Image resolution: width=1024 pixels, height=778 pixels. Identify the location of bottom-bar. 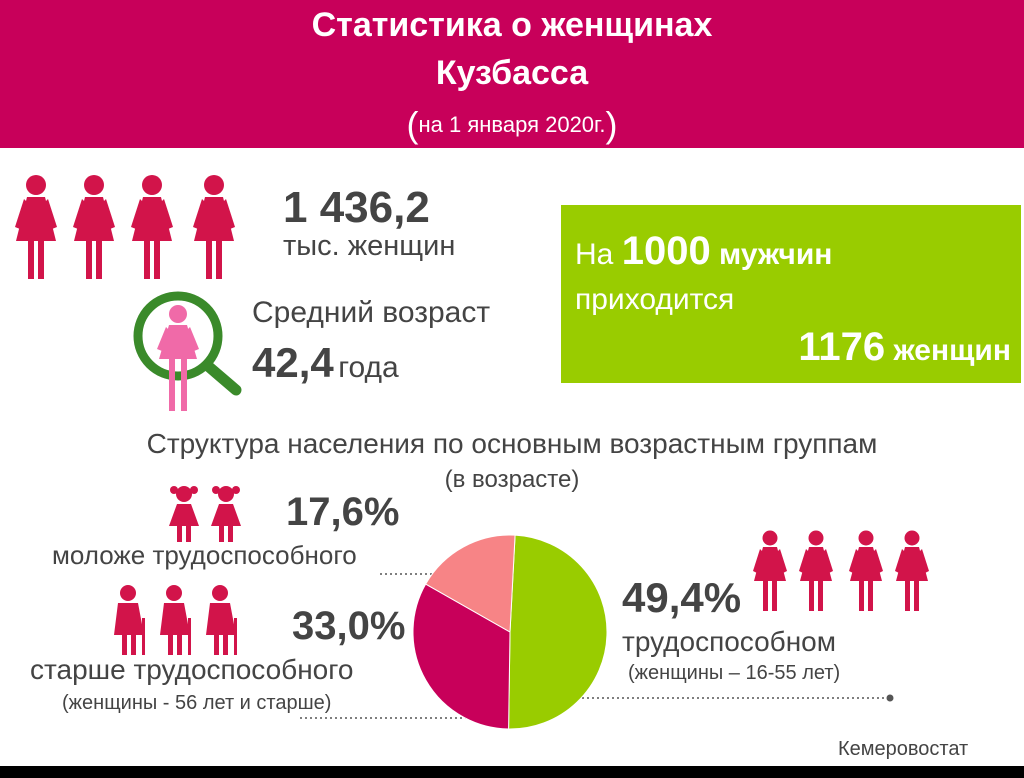
(512, 772).